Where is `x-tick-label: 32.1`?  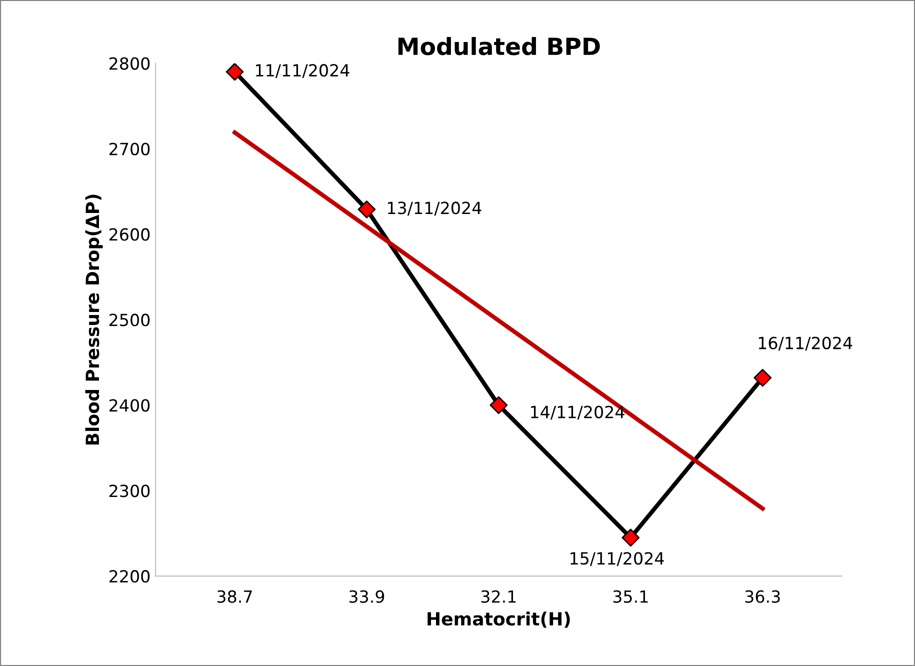 x-tick-label: 32.1 is located at coordinates (498, 596).